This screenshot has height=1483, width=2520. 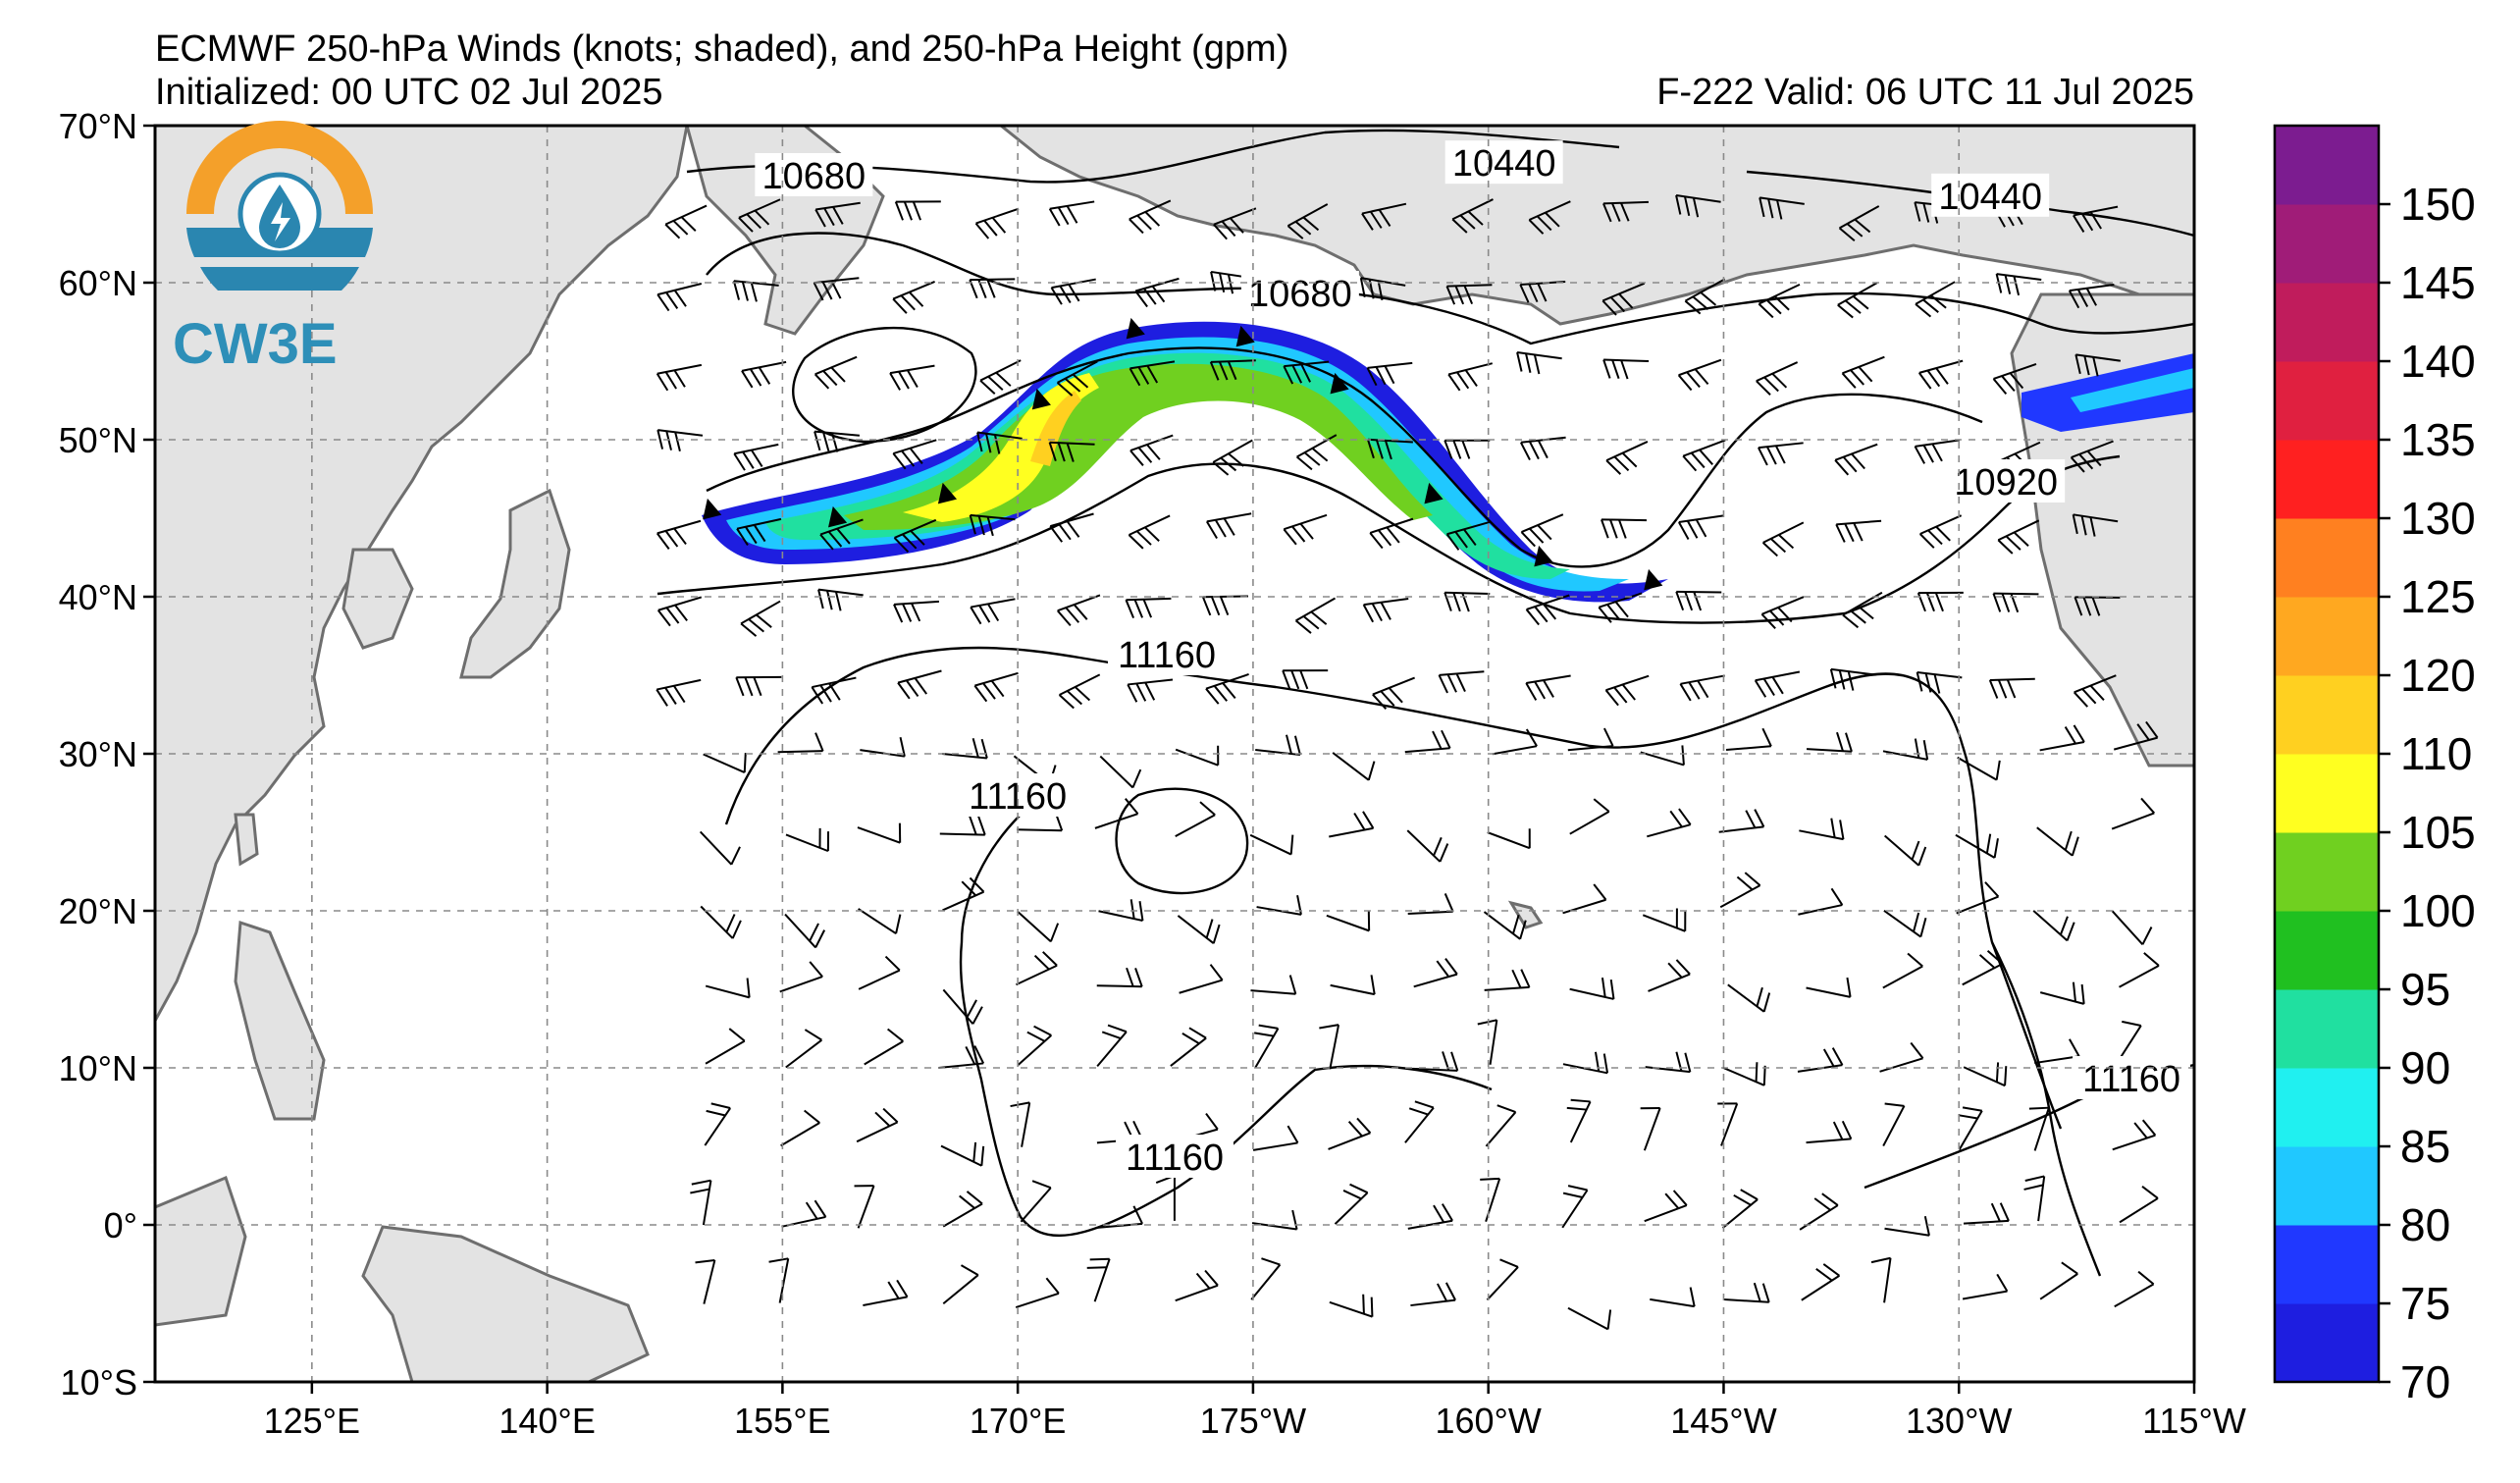 I want to click on wind-barb-pennant, so click(x=1434, y=493).